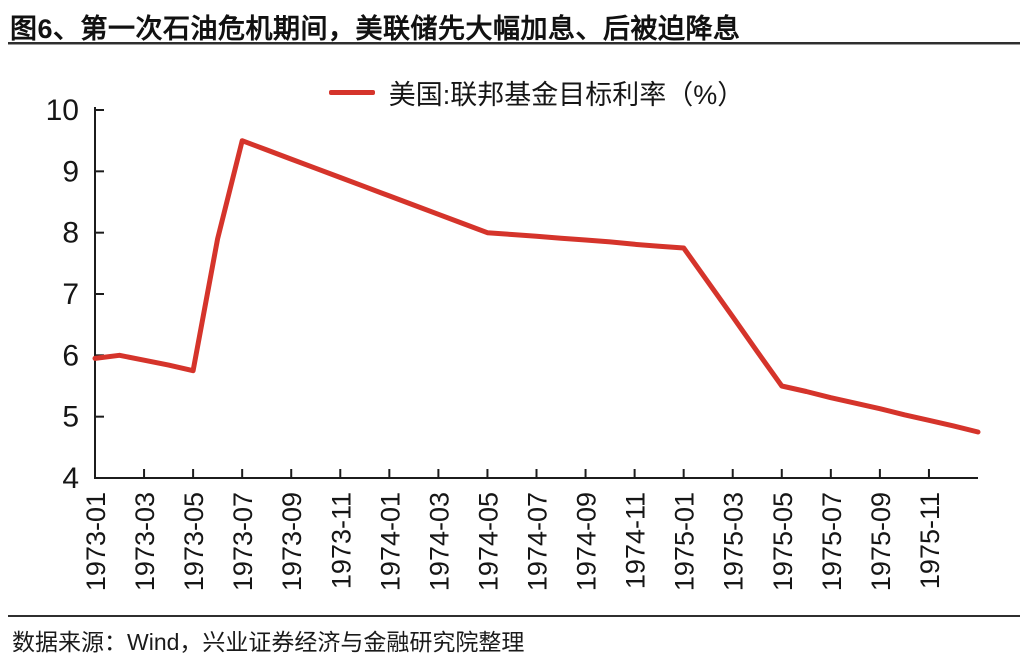 This screenshot has width=1024, height=655. What do you see at coordinates (145, 541) in the screenshot?
I see `x-tick-label: 1973-03` at bounding box center [145, 541].